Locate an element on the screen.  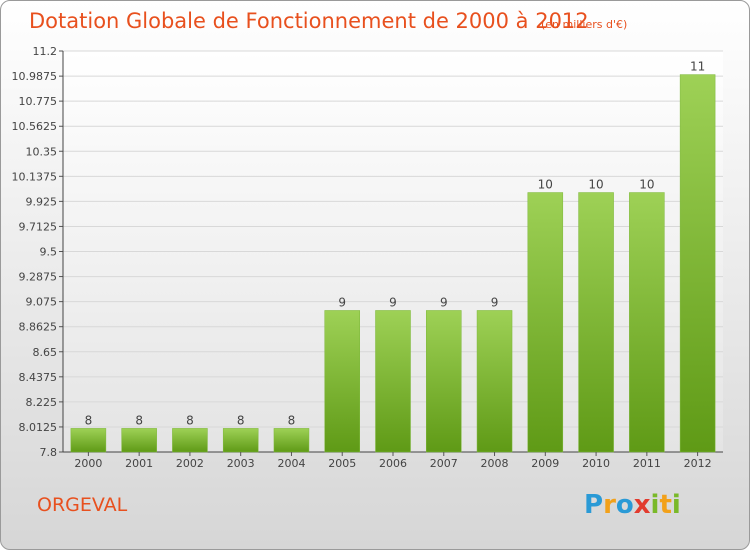
y-tick-label: 9.925 is located at coordinates (42, 201).